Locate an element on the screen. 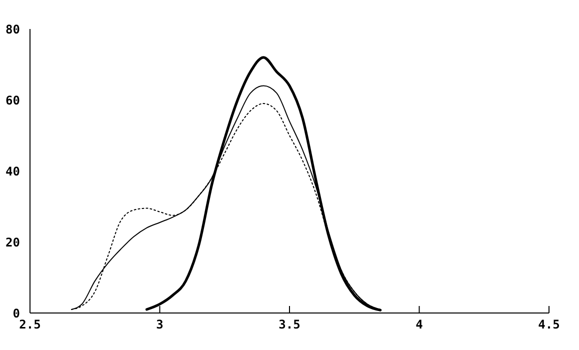  x-tick-label: 2.5 is located at coordinates (30, 325).